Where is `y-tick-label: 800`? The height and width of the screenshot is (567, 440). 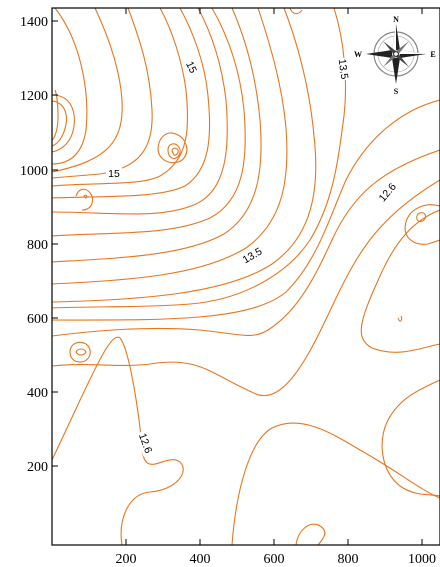
y-tick-label: 800 is located at coordinates (37, 245).